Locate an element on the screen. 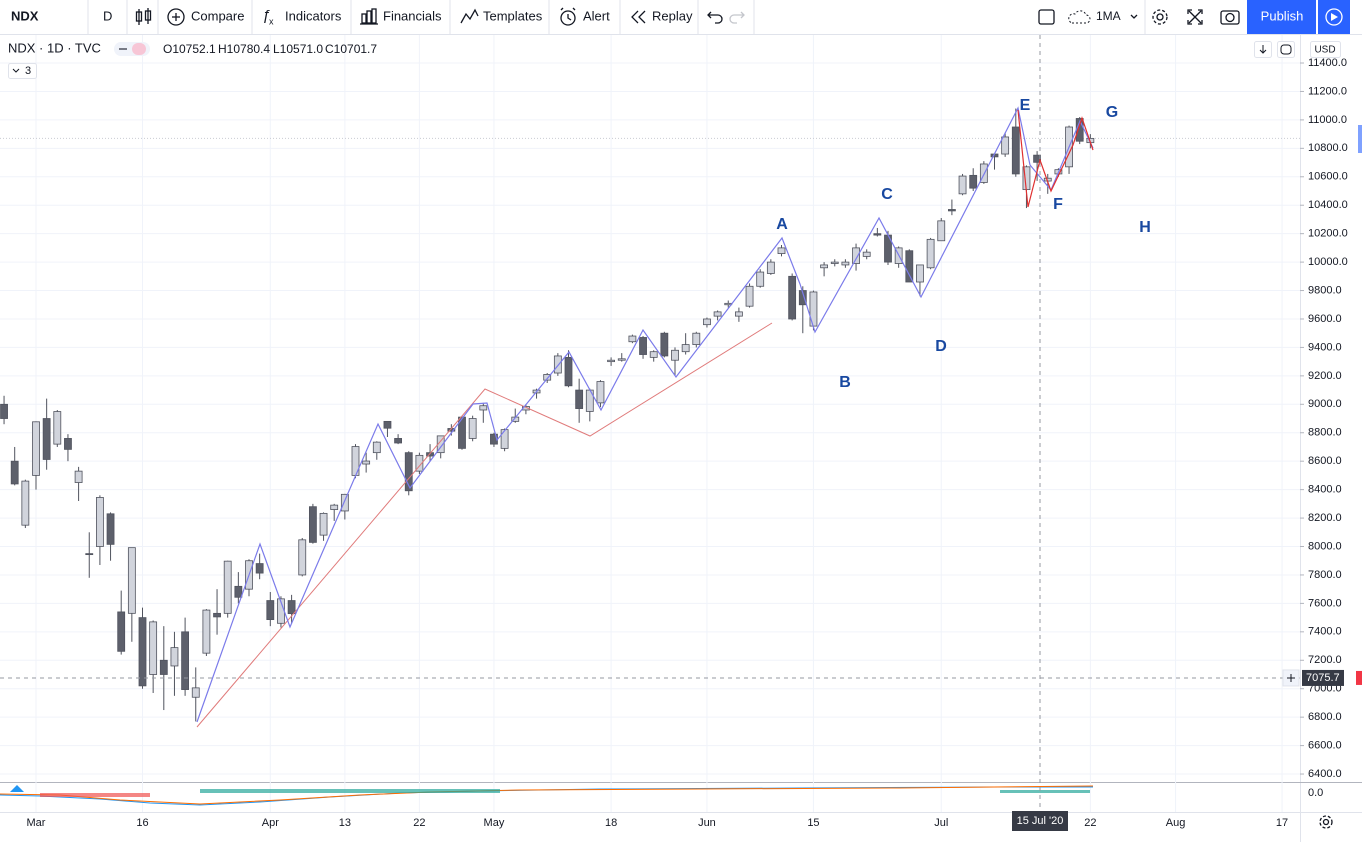  x-tick-label: Apr is located at coordinates (270, 823).